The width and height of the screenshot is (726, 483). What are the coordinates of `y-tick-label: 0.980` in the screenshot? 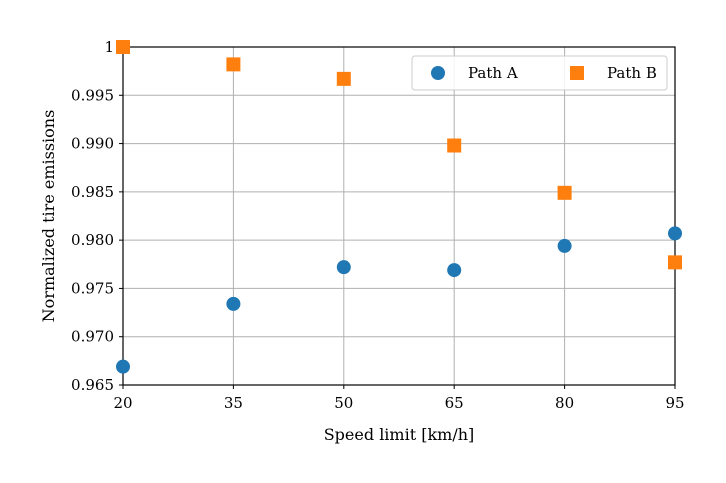 It's located at (92, 240).